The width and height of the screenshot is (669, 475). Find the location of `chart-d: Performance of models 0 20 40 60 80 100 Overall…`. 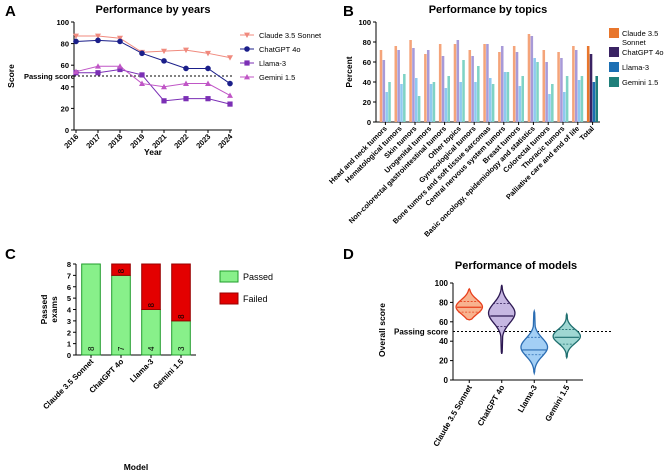

chart-d: Performance of models 0 20 40 60 80 100 Overall… is located at coordinates (494, 354).